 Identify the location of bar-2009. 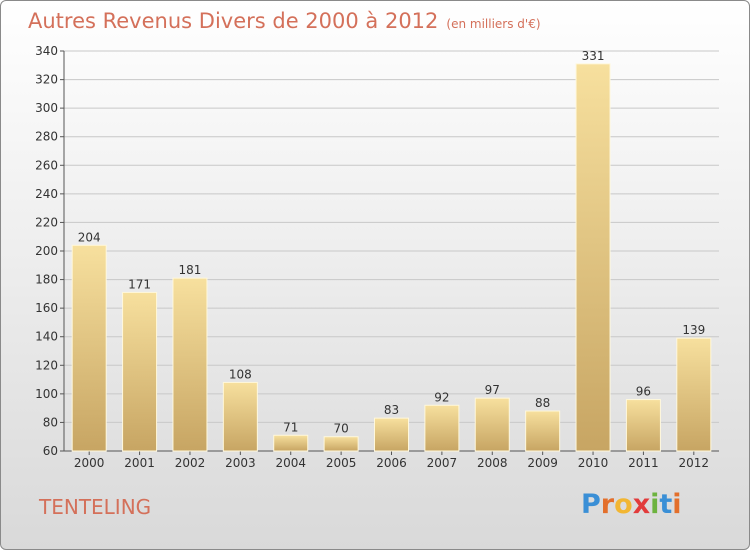
(543, 431).